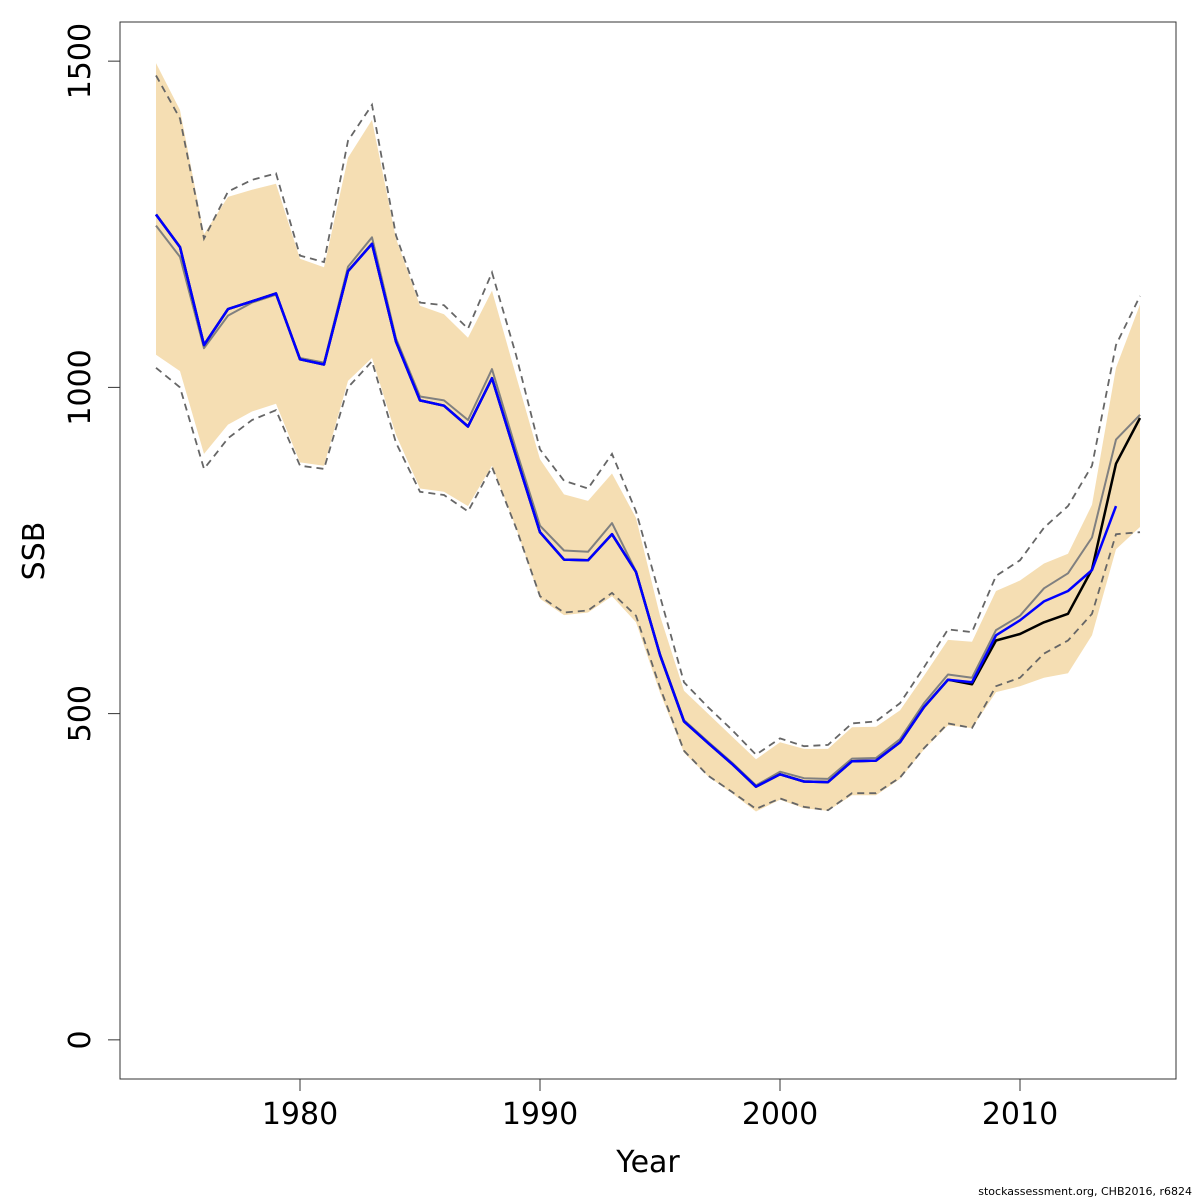 Image resolution: width=1200 pixels, height=1200 pixels. Describe the element at coordinates (34, 551) in the screenshot. I see `y-axis-title: SSB` at that location.